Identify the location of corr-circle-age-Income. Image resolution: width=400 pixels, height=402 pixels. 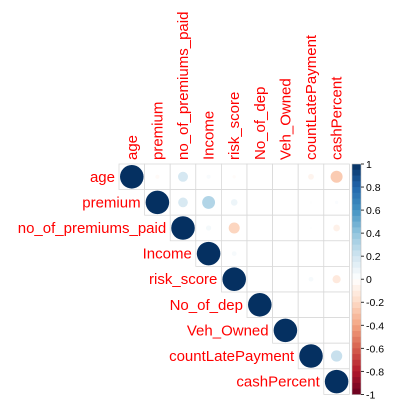
(208, 176).